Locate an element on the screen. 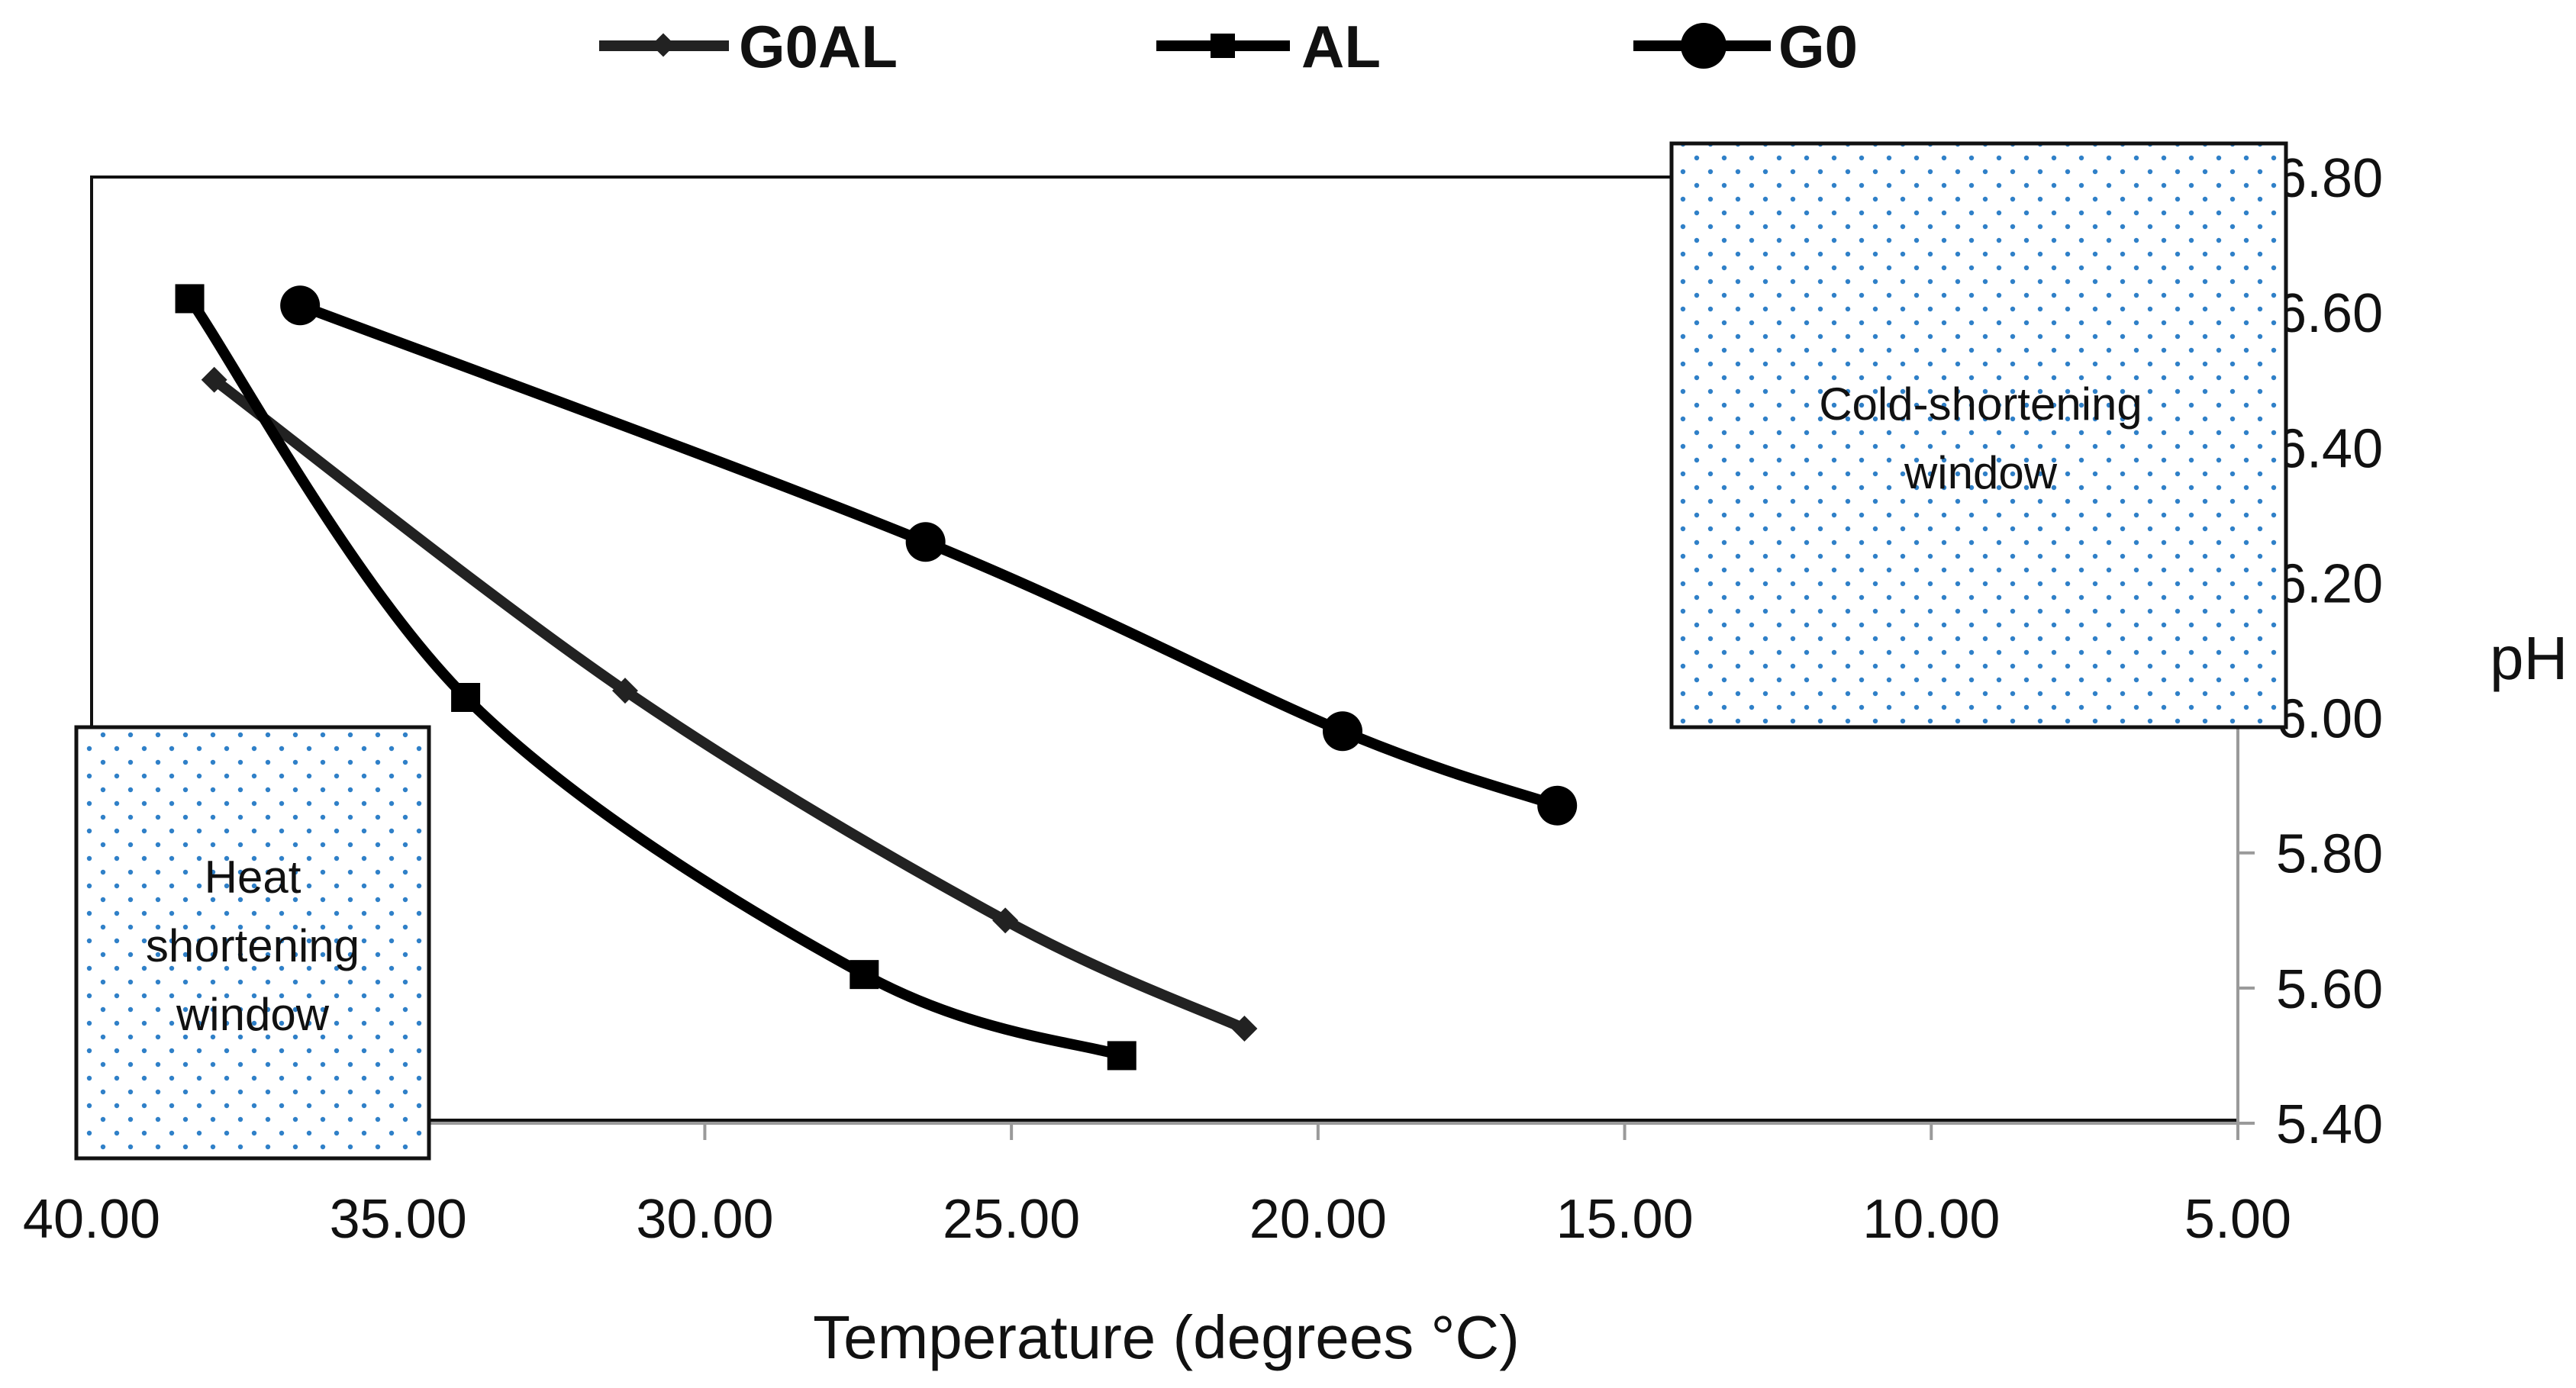 The image size is (2576, 1388). x-axis: 40.00 35.00 30.00 25.00 20.00 15.00 10.00 5.00 is located at coordinates (1157, 1186).